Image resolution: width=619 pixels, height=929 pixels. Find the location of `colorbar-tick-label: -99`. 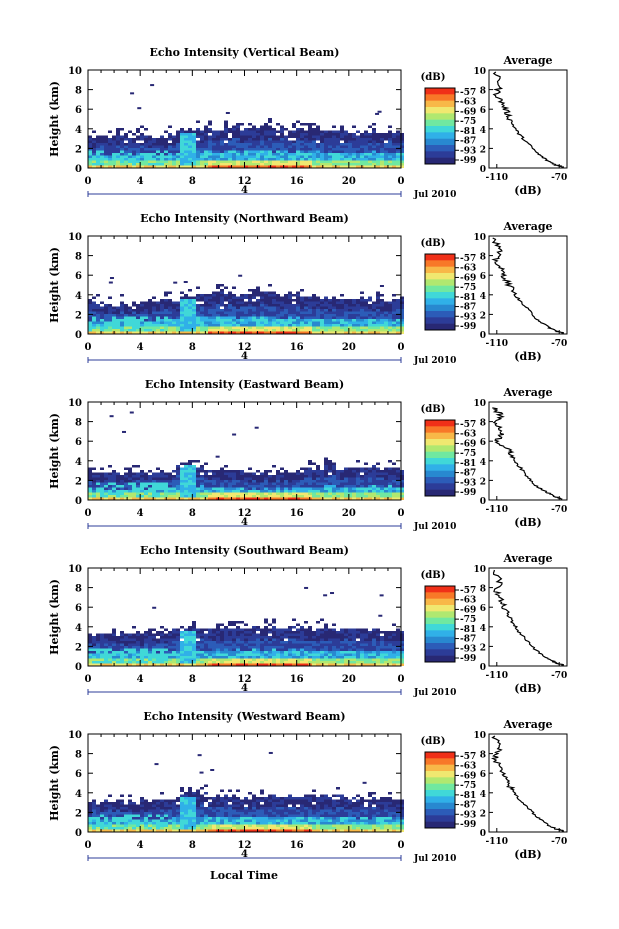

colorbar-tick-label: -99 is located at coordinates (468, 493).